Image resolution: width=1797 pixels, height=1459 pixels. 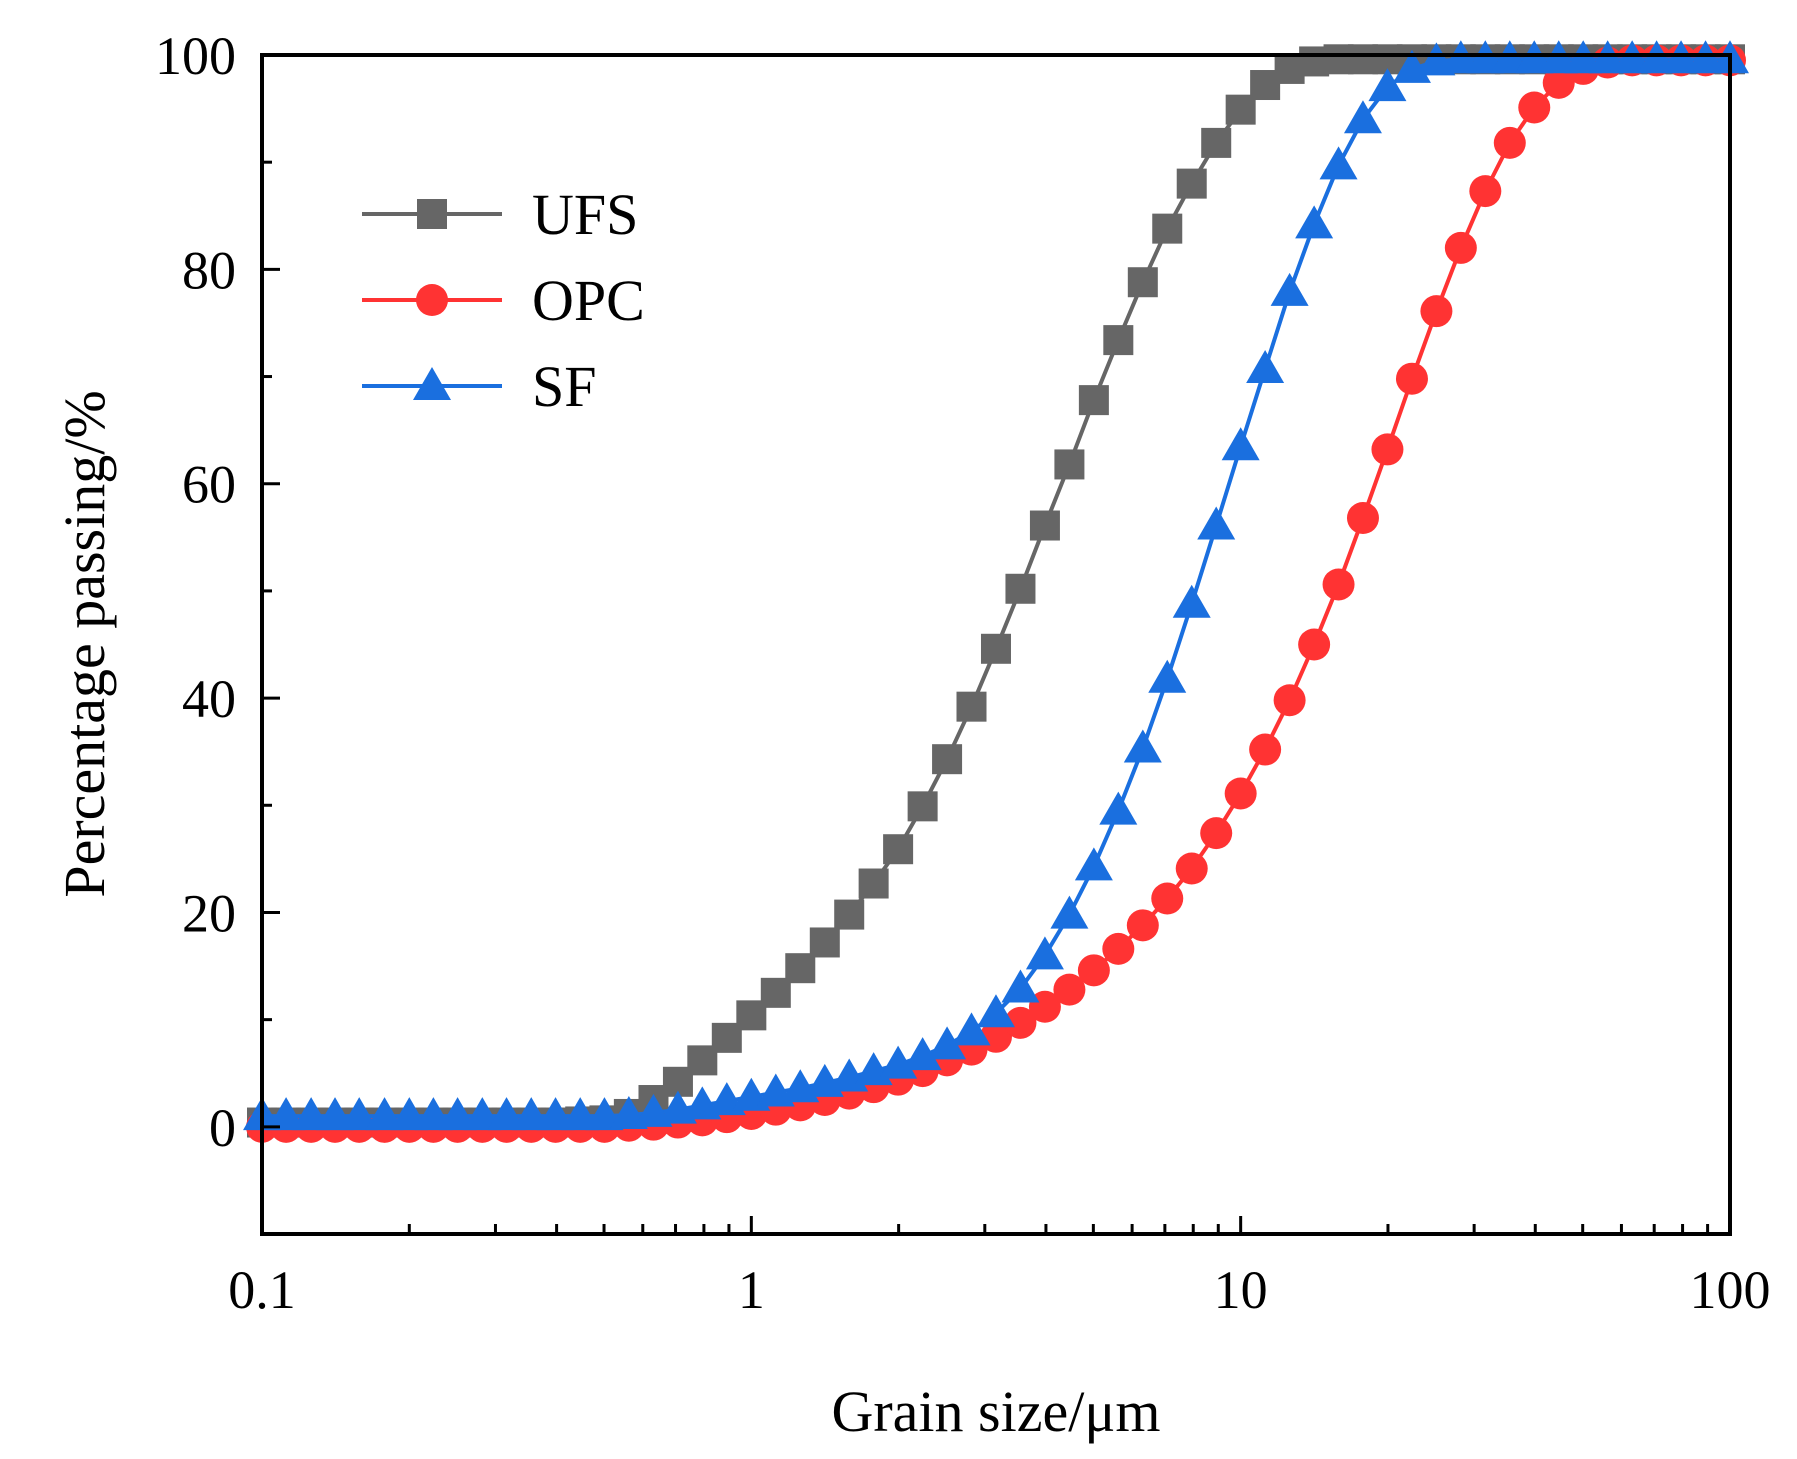 What do you see at coordinates (209, 913) in the screenshot?
I see `y-tick-label: 20` at bounding box center [209, 913].